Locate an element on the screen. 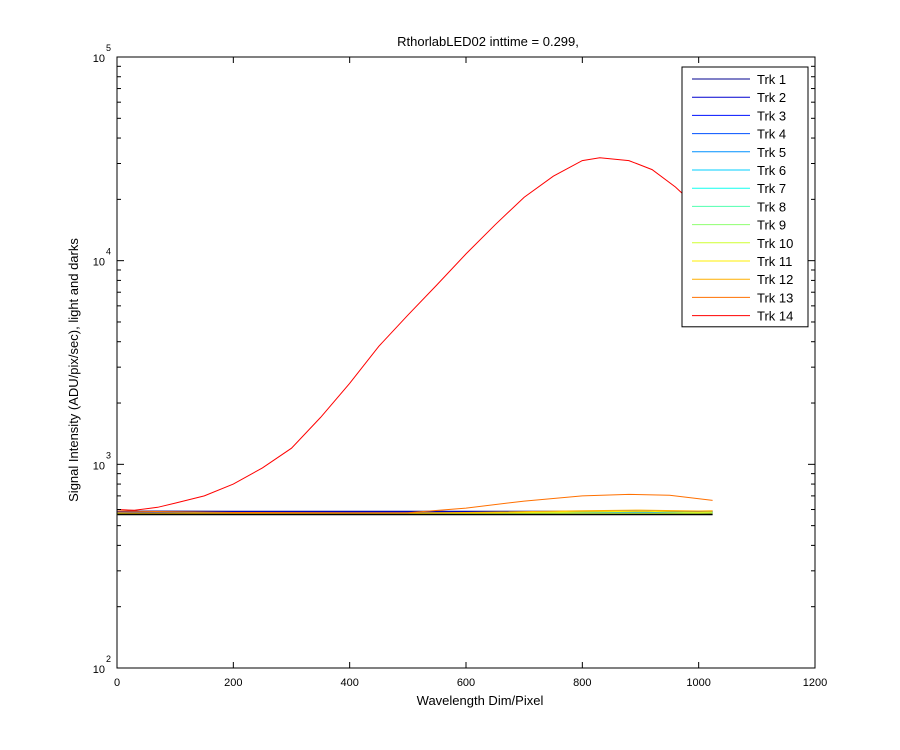  x-tick-label: 1200 is located at coordinates (815, 683).